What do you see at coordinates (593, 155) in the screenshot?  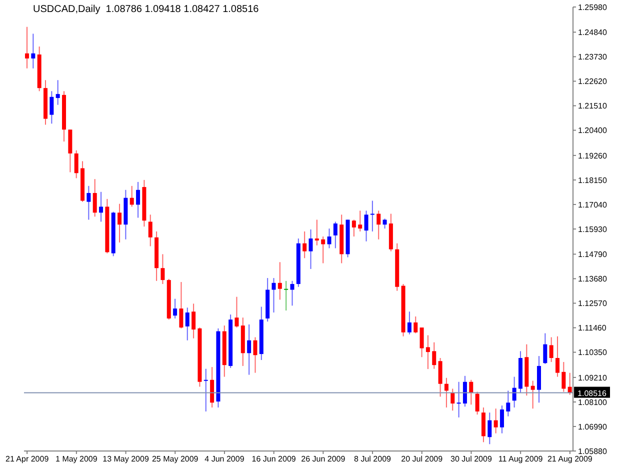 I see `y-tick-label: 1.19260` at bounding box center [593, 155].